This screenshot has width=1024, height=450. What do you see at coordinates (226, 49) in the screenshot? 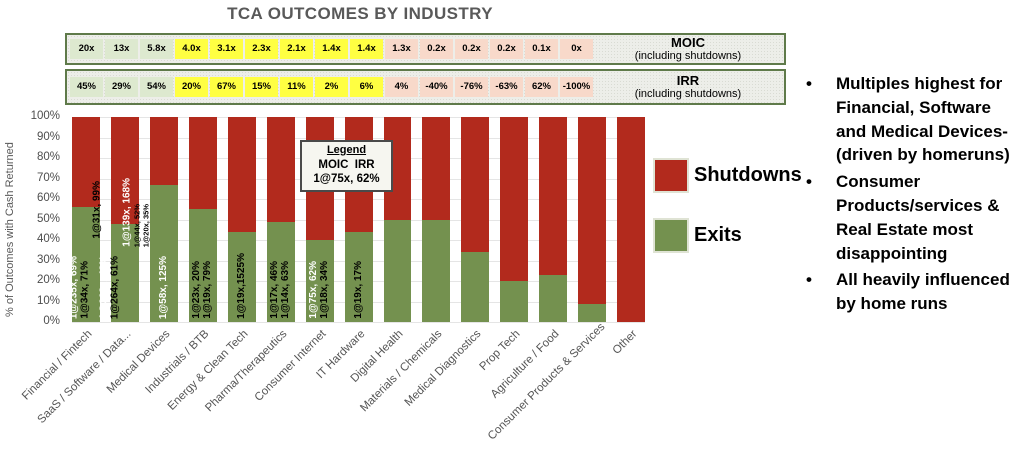
I see `moic-cell: 3.1x` at bounding box center [226, 49].